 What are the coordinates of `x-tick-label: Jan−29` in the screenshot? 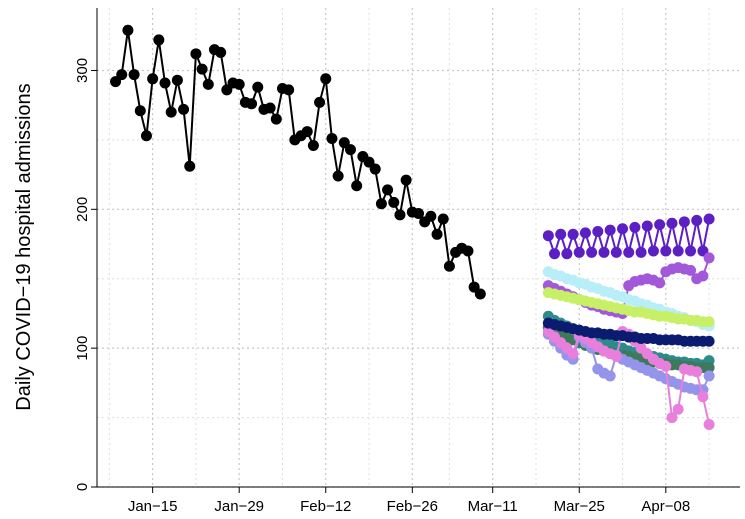 It's located at (239, 506).